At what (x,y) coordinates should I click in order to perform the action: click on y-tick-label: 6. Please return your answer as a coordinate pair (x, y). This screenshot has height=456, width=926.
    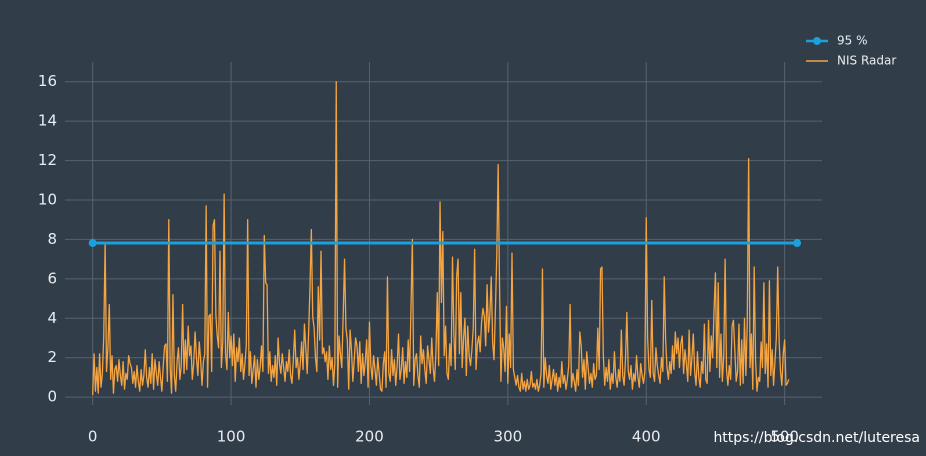
    Looking at the image, I should click on (52, 278).